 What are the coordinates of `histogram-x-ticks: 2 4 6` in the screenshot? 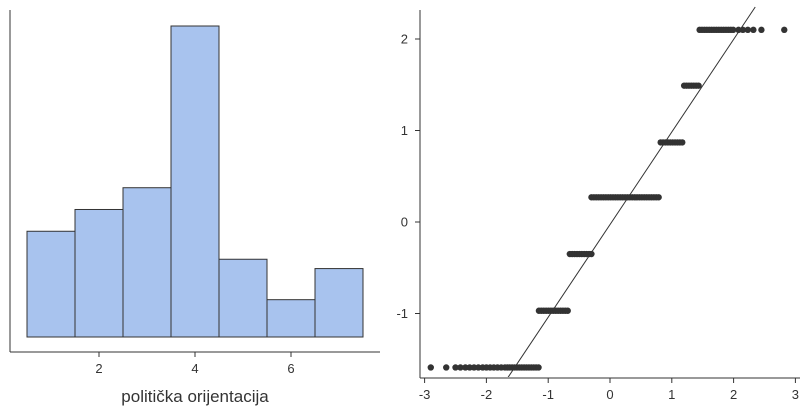 It's located at (195, 364).